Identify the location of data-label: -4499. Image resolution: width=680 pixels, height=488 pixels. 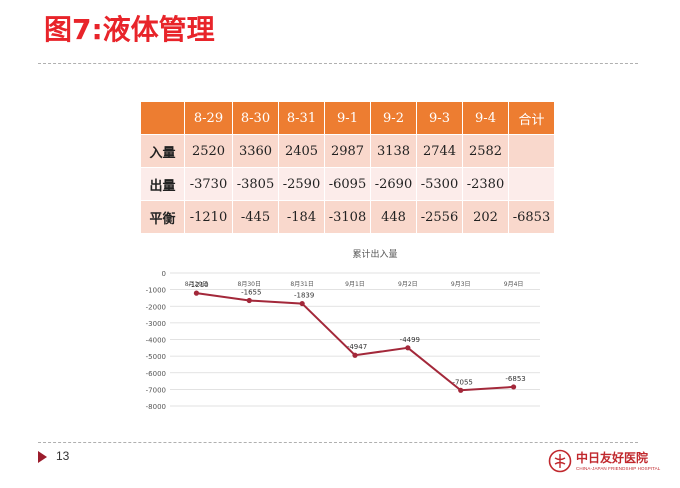
(410, 340).